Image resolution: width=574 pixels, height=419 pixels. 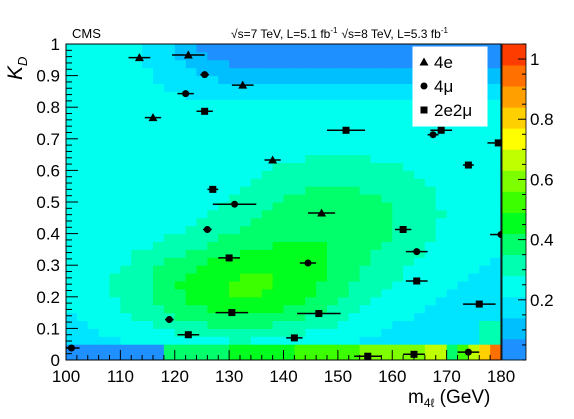 What do you see at coordinates (139, 57) in the screenshot?
I see `data-point-triangle` at bounding box center [139, 57].